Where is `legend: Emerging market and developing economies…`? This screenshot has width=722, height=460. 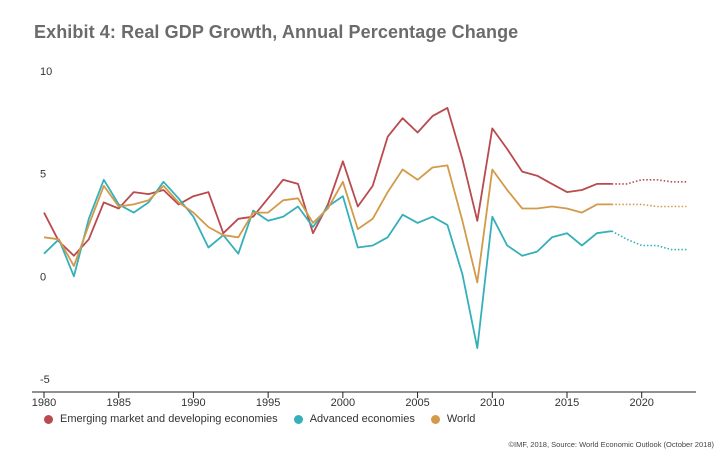 legend: Emerging market and developing economies… is located at coordinates (267, 419).